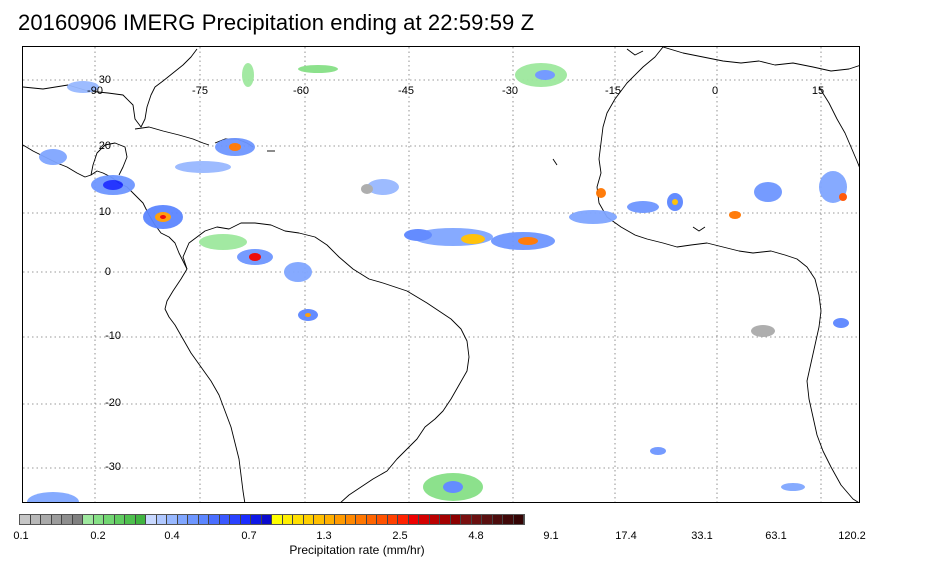  Describe the element at coordinates (455, 91) in the screenshot. I see `longitude-labels: -90 -75 -60 -45 -30 -15 0 15` at that location.